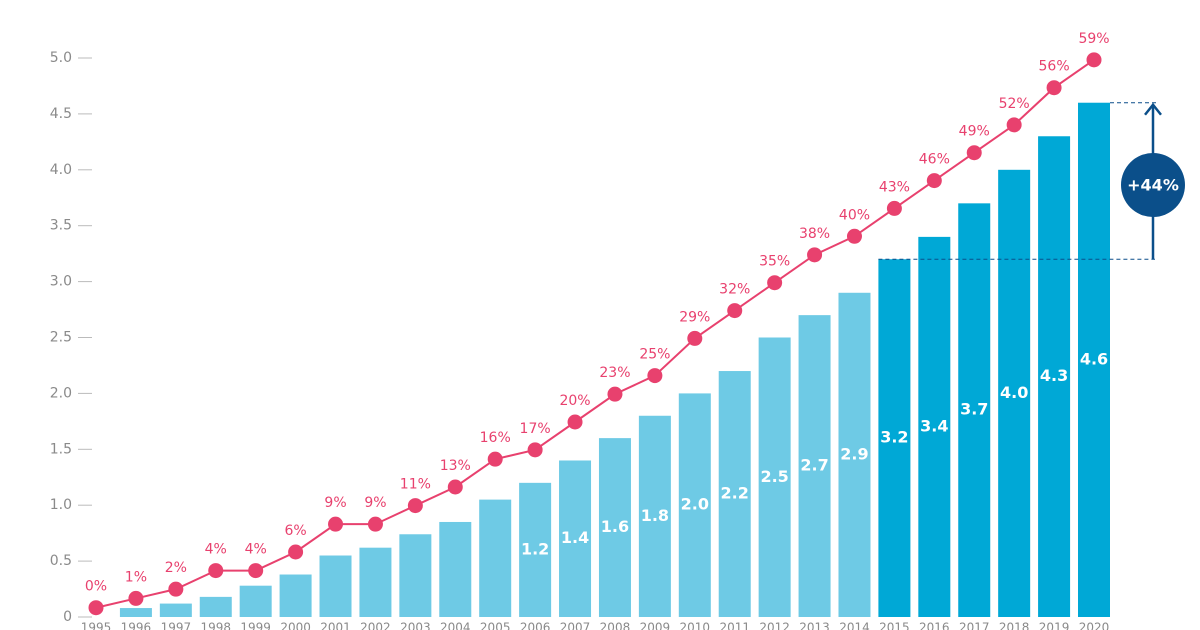 Image resolution: width=1200 pixels, height=630 pixels. What do you see at coordinates (96, 625) in the screenshot?
I see `x-tick-label: 1995` at bounding box center [96, 625].